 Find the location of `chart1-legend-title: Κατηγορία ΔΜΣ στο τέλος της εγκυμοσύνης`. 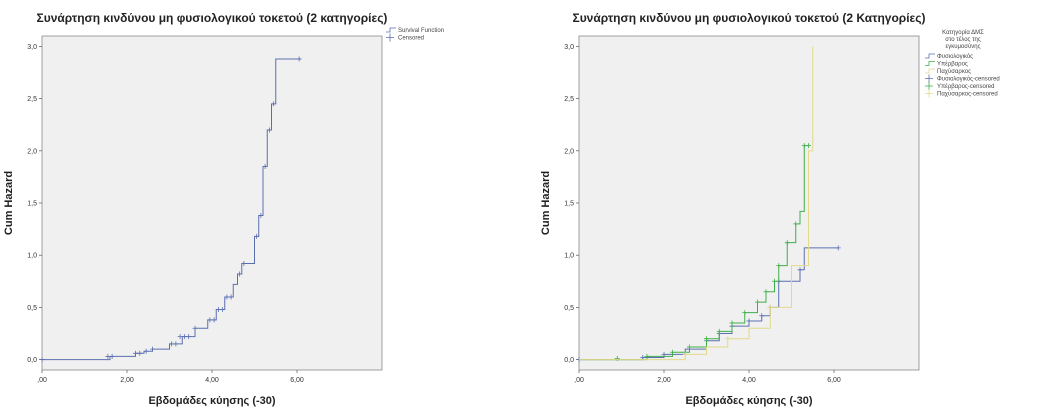

chart1-legend-title: Κατηγορία ΔΜΣ στο τέλος της εγκυμοσύνης is located at coordinates (963, 40).